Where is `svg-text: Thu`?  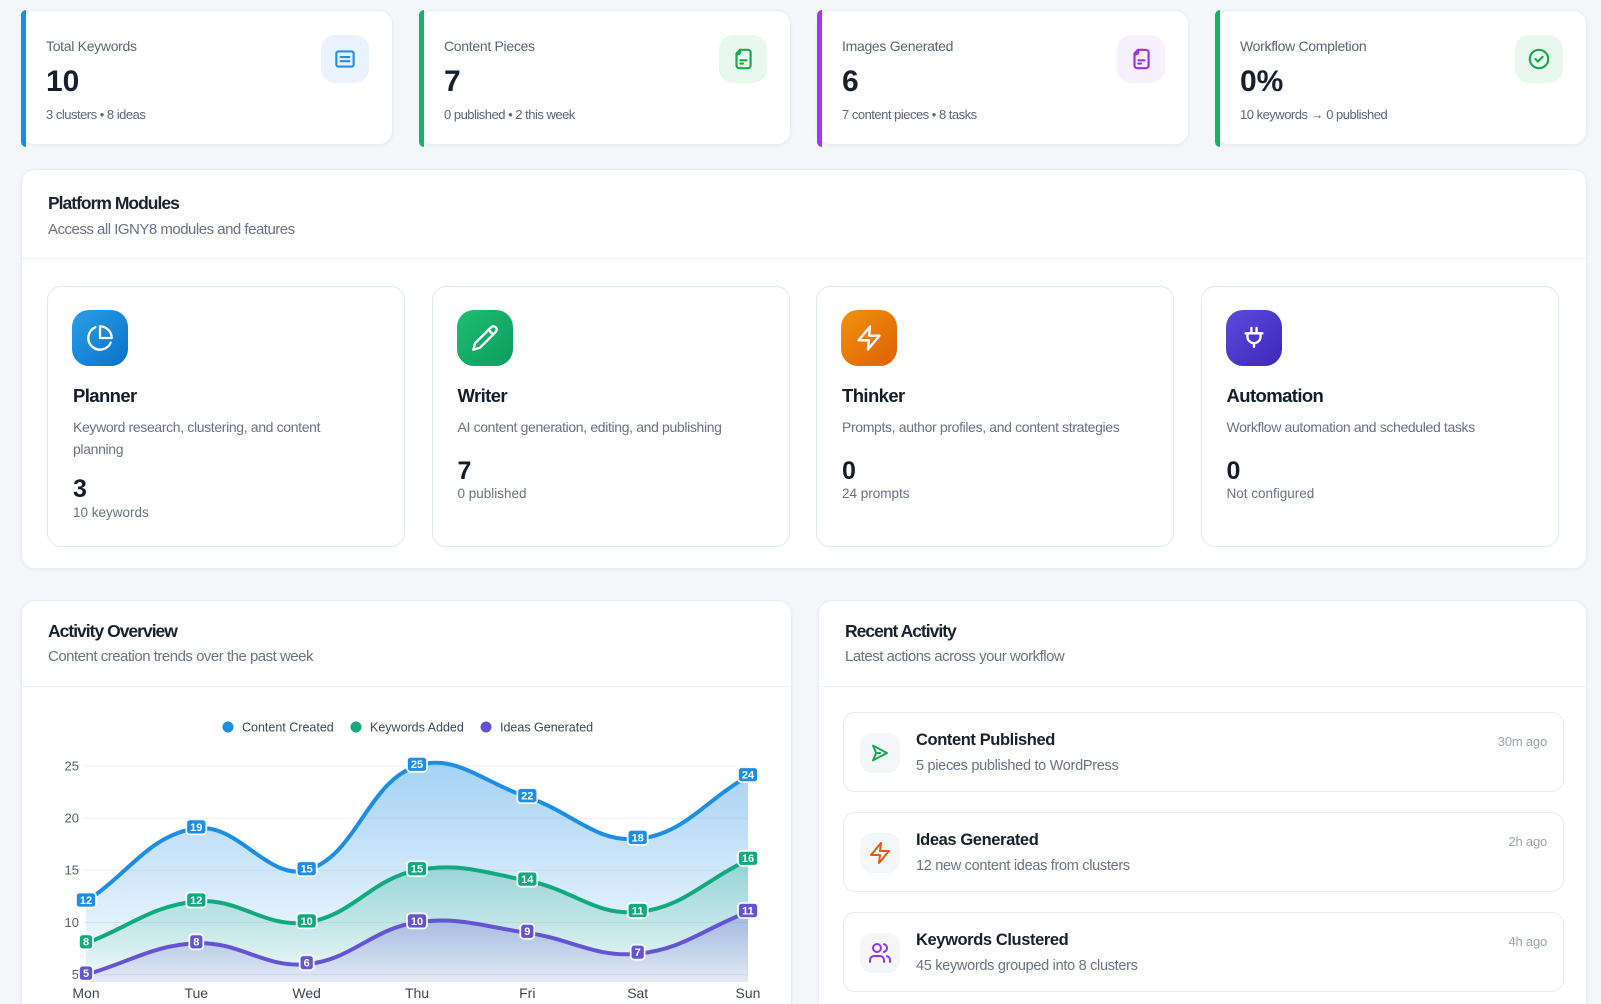 svg-text: Thu is located at coordinates (417, 993).